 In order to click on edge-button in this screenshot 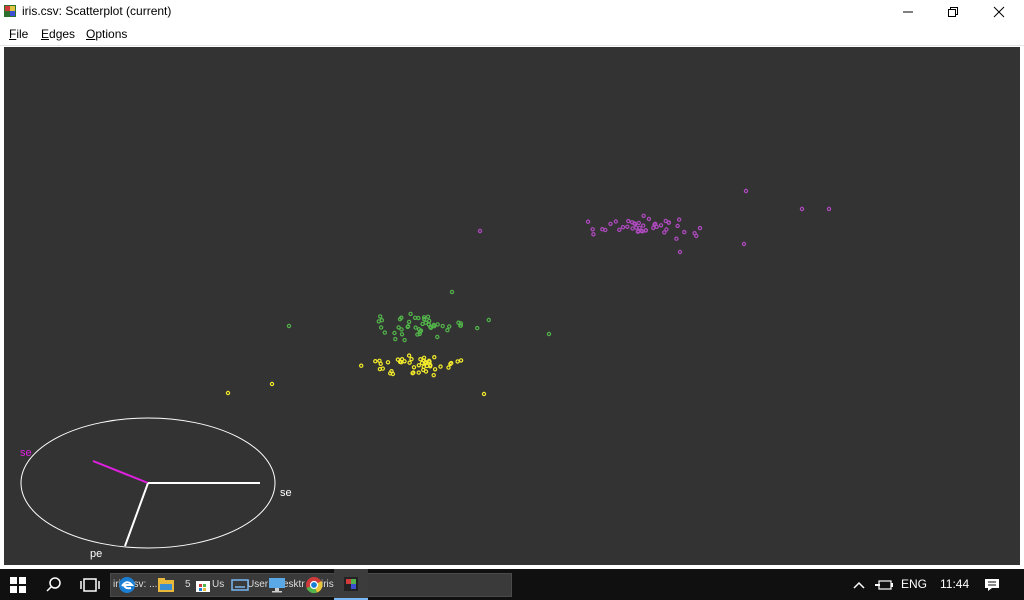, I will do `click(127, 584)`.